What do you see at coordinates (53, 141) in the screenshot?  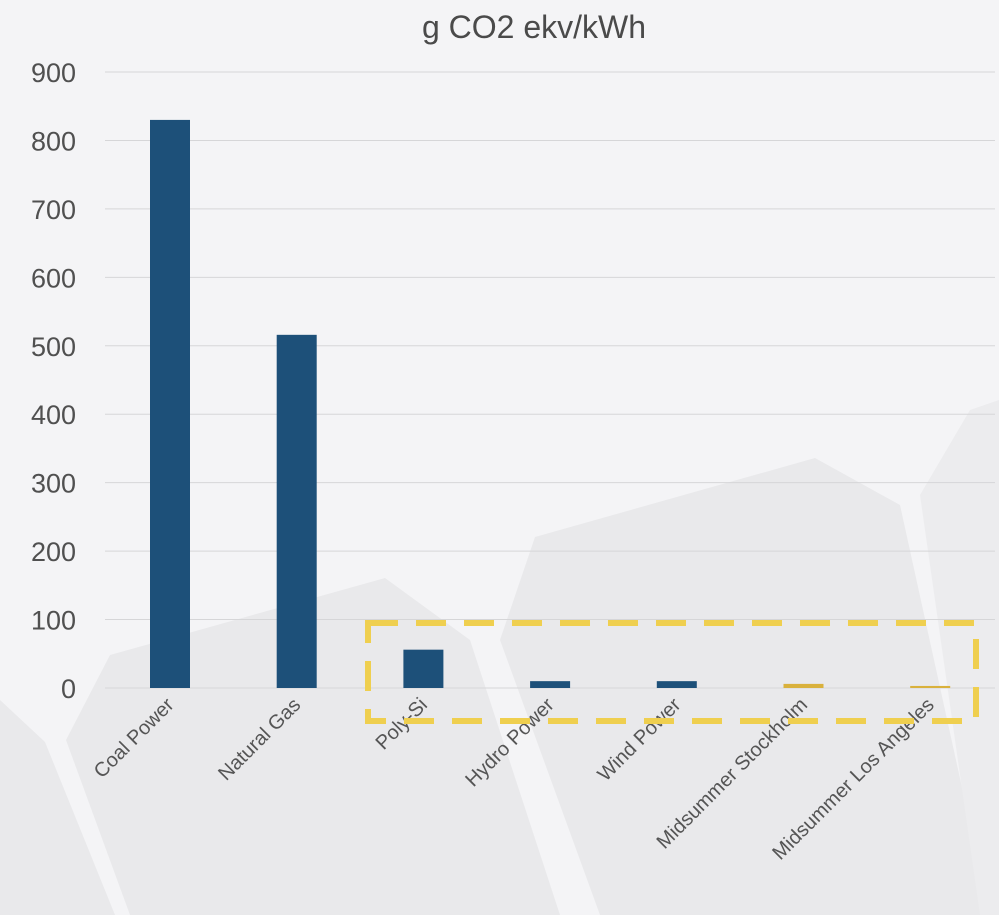 I see `y-tick-label: 800` at bounding box center [53, 141].